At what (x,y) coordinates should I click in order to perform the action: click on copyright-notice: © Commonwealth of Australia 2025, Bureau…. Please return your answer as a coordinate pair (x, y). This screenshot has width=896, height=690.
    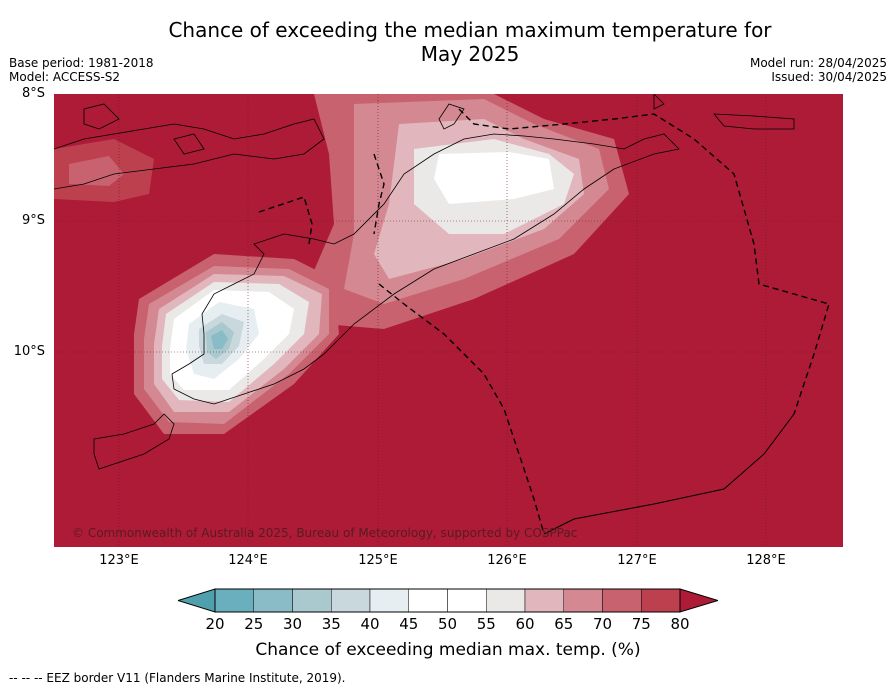
    Looking at the image, I should click on (325, 533).